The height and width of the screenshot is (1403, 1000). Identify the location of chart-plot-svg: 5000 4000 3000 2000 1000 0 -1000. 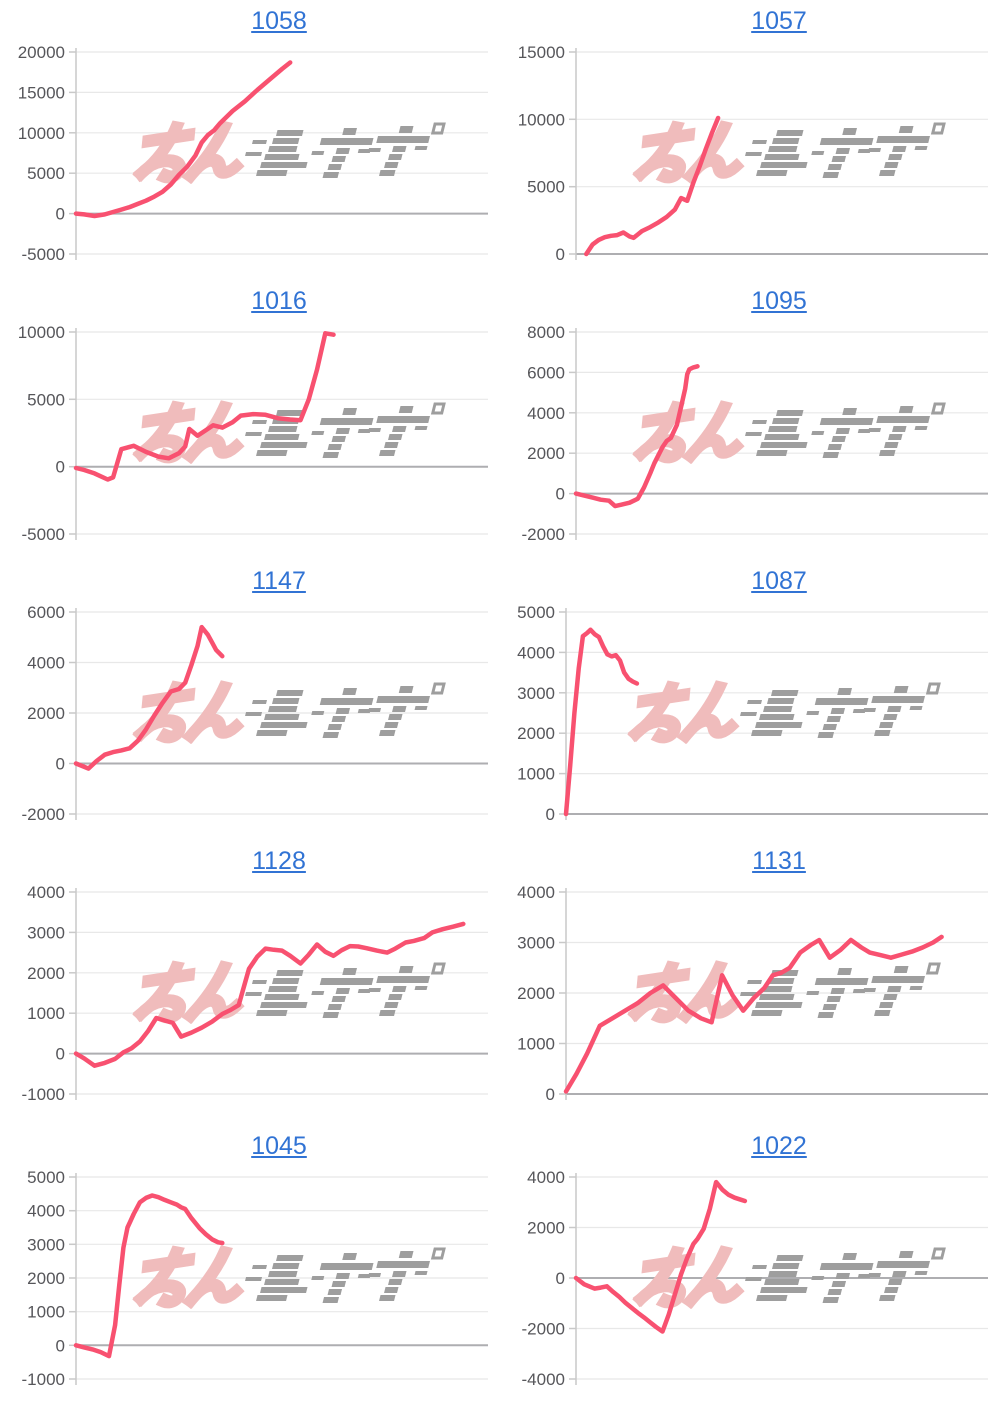
(255, 1278).